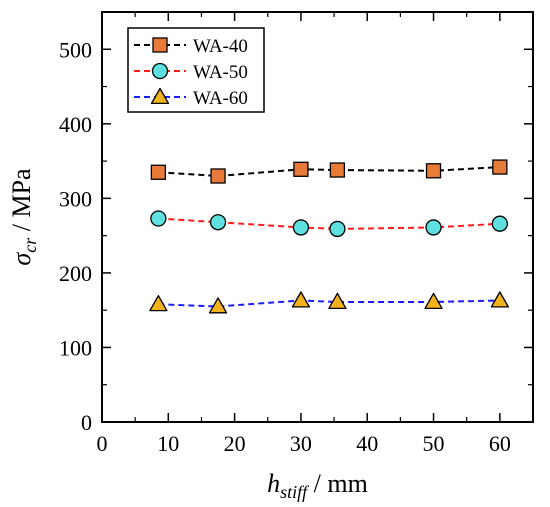 This screenshot has height=507, width=550. I want to click on x-axis-symbol: h, so click(273, 483).